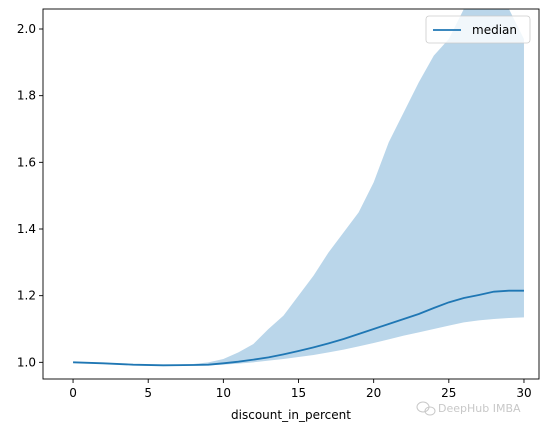 The image size is (547, 433). Describe the element at coordinates (426, 408) in the screenshot. I see `wechat-icon` at that location.